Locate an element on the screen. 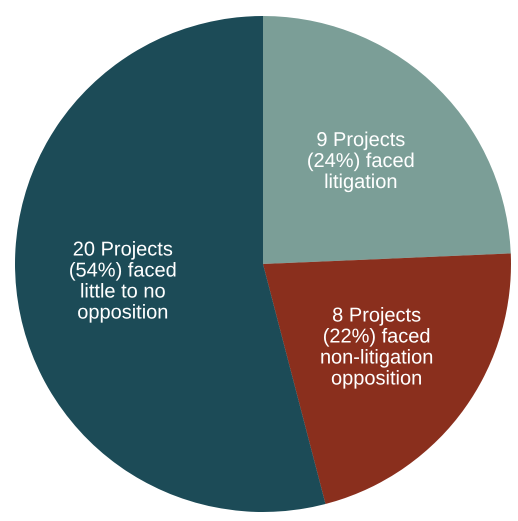 This screenshot has width=518, height=521. slice-label: 8 Projects (22%) faced non-litigation opposition is located at coordinates (377, 347).